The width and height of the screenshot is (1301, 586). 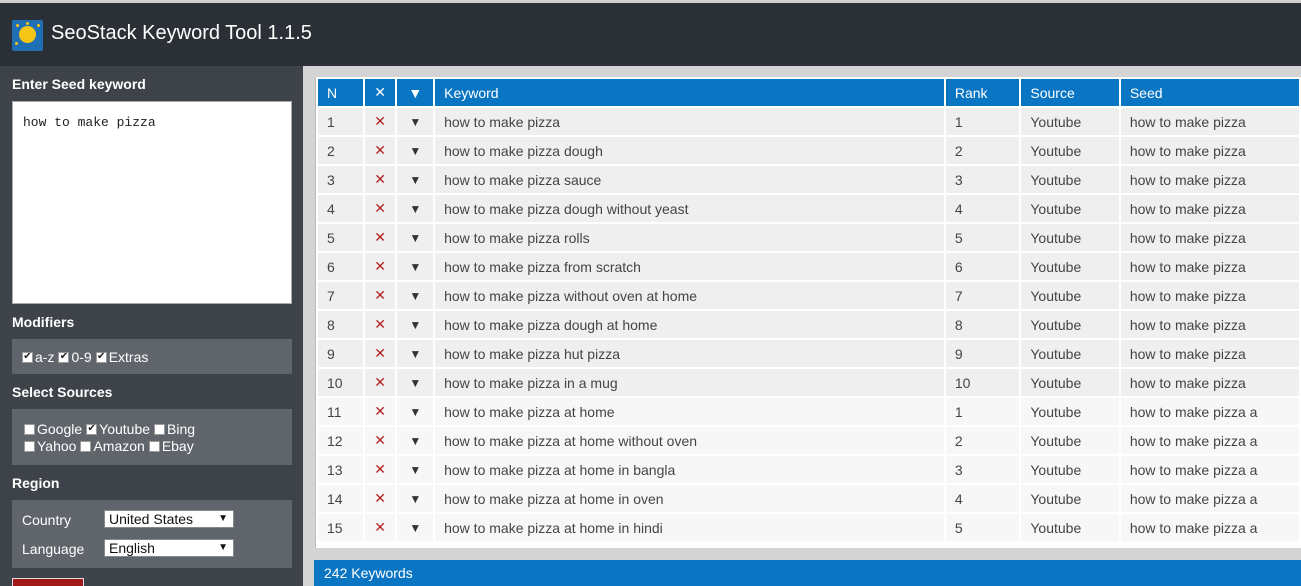 I want to click on action-button, so click(x=48, y=582).